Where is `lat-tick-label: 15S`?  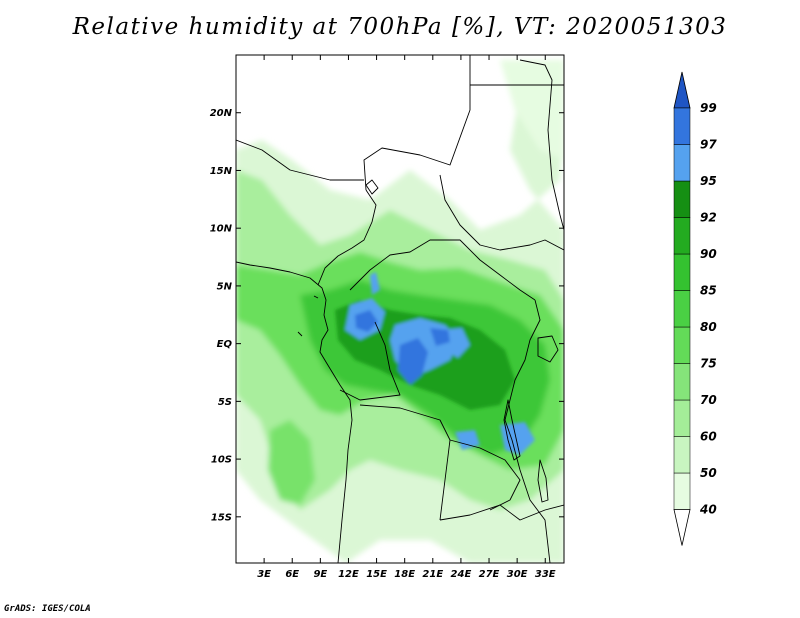
lat-tick-label: 15S is located at coordinates (221, 517).